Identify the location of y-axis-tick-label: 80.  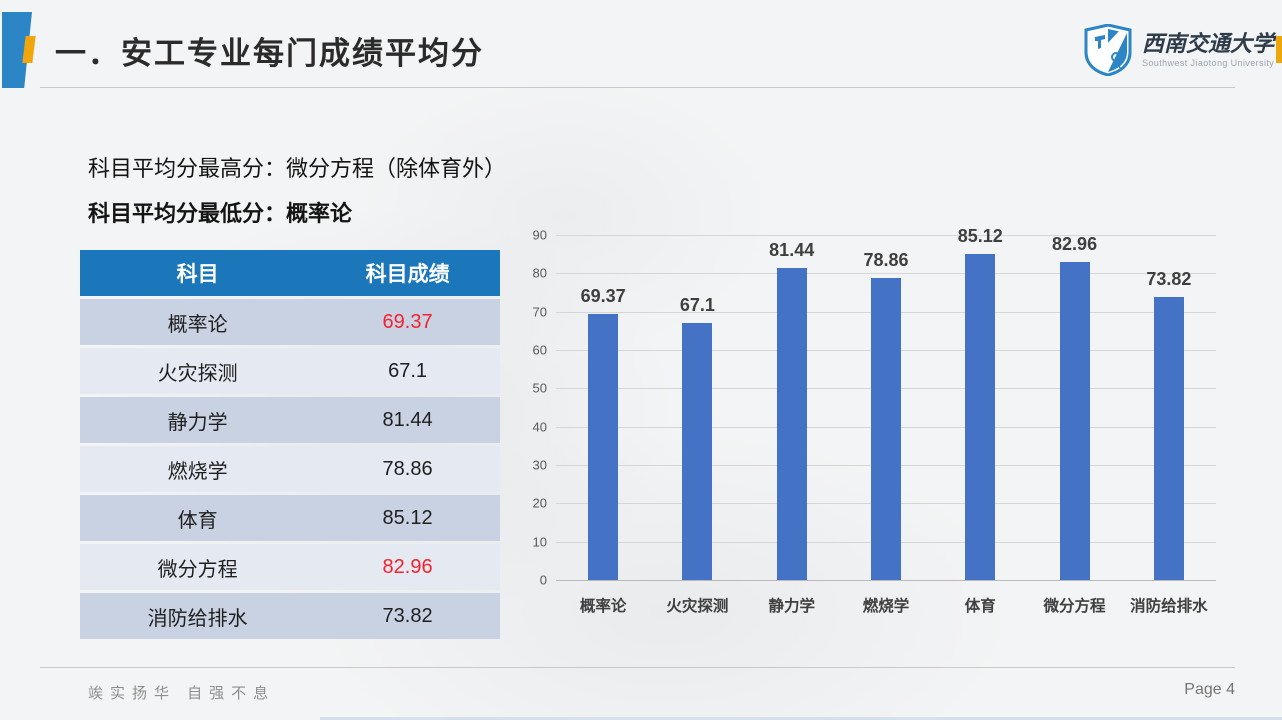
(539, 273).